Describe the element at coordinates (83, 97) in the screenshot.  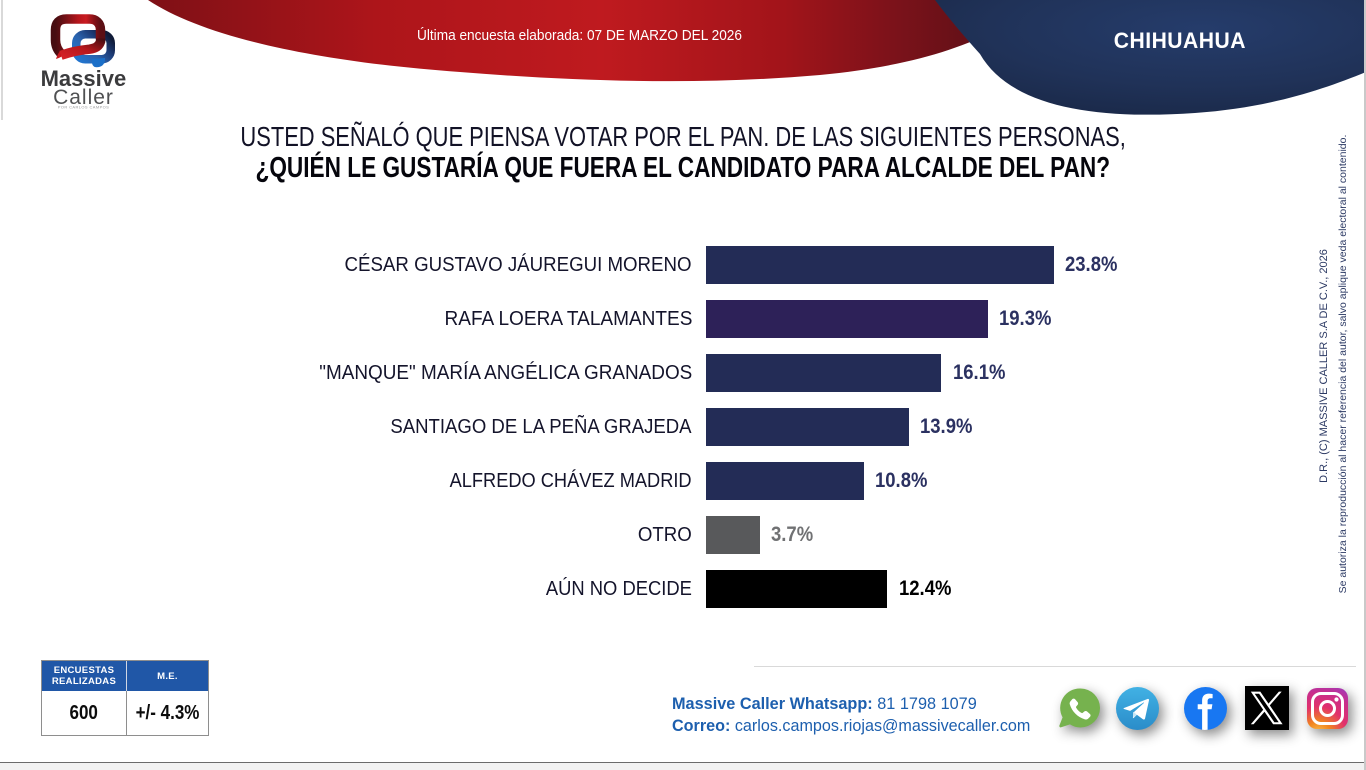
I see `svg-text: Caller` at that location.